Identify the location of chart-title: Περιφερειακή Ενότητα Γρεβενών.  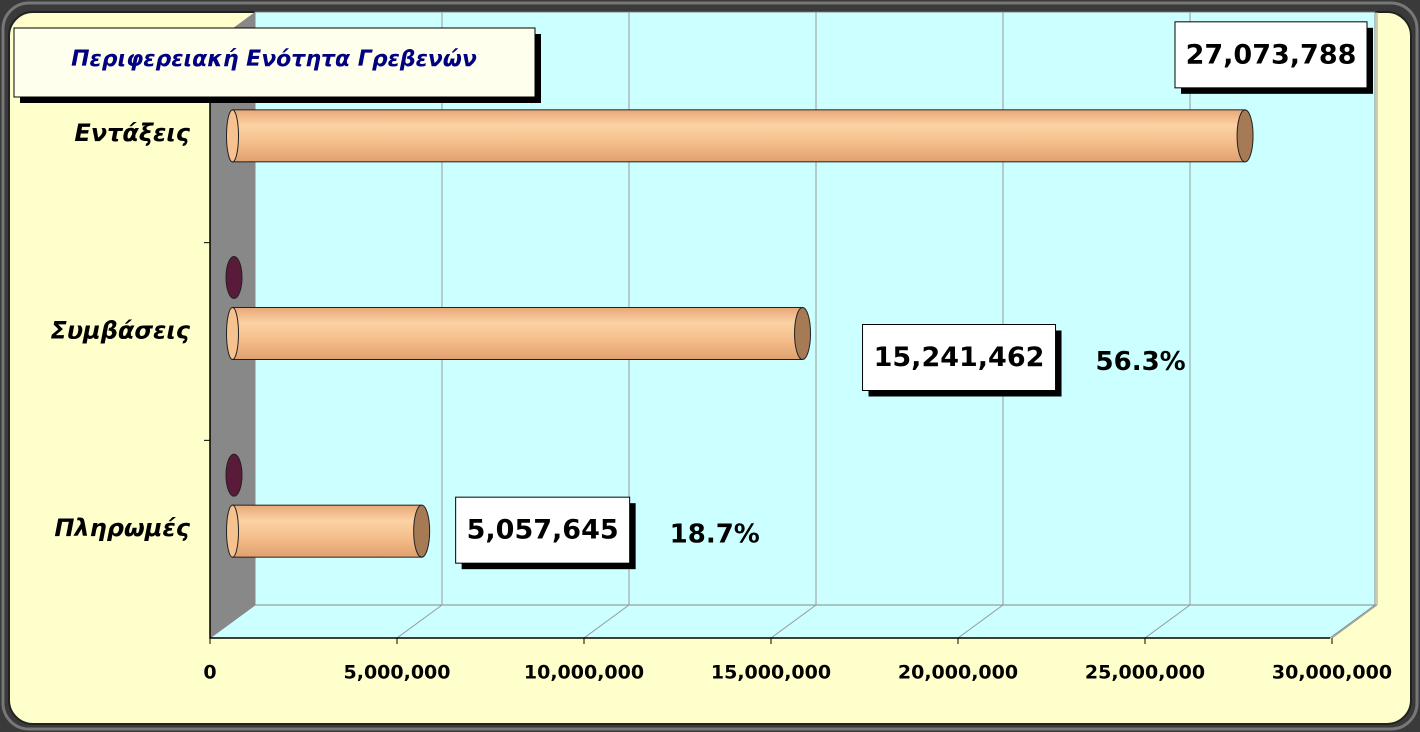
(274, 59).